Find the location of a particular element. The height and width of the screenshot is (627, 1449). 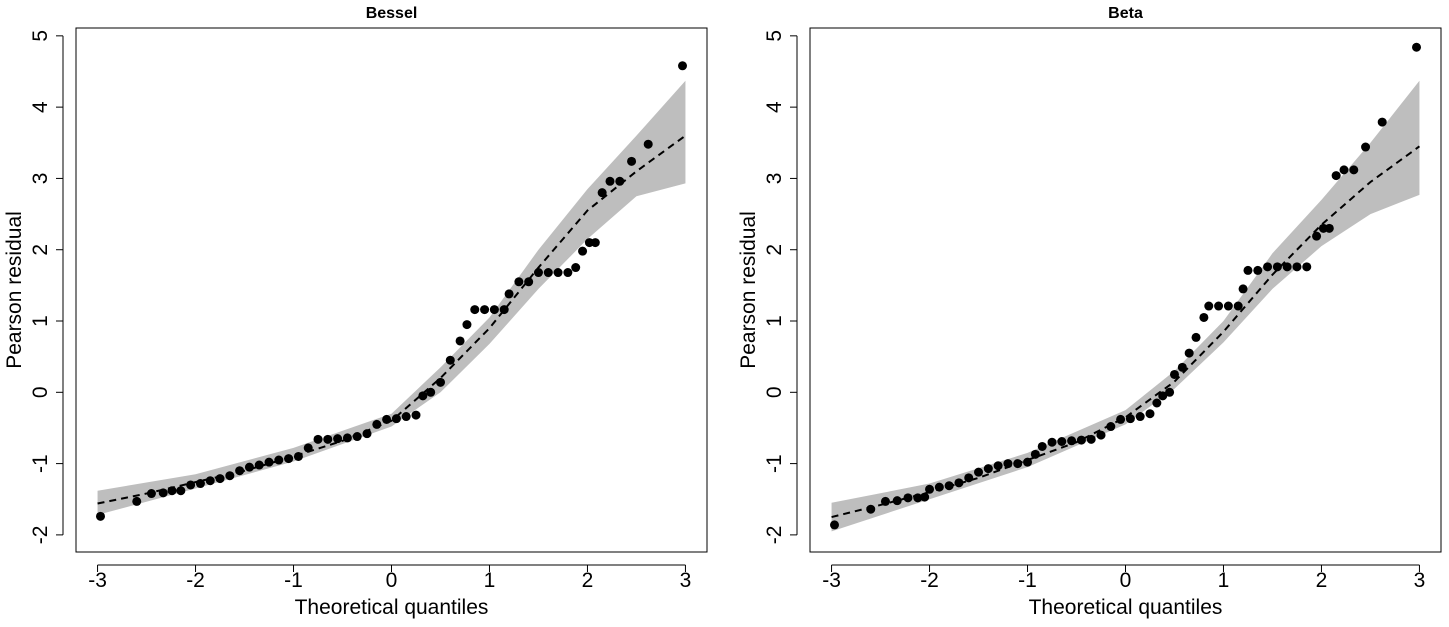

chart-title: Beta is located at coordinates (1125, 13).